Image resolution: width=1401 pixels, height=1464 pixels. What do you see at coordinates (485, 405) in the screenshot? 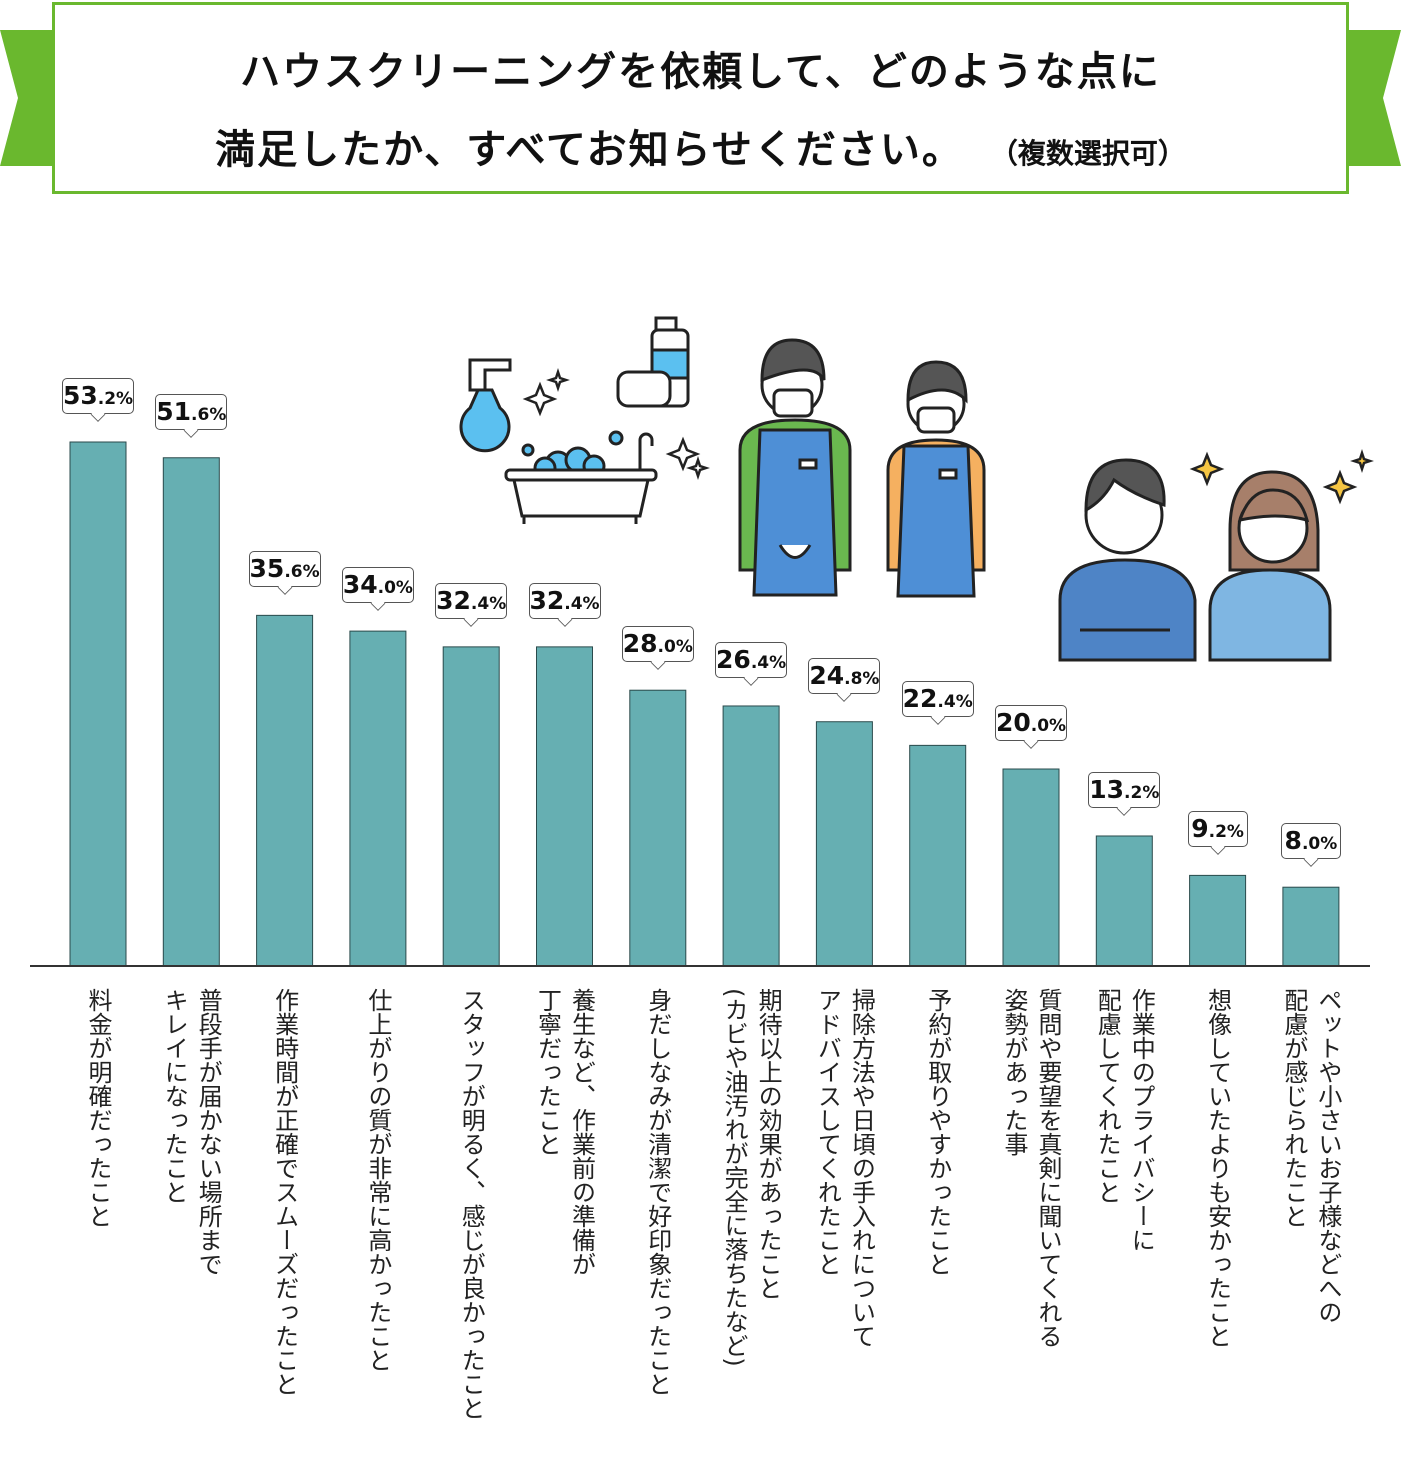
I see `spray-bottle-icon` at bounding box center [485, 405].